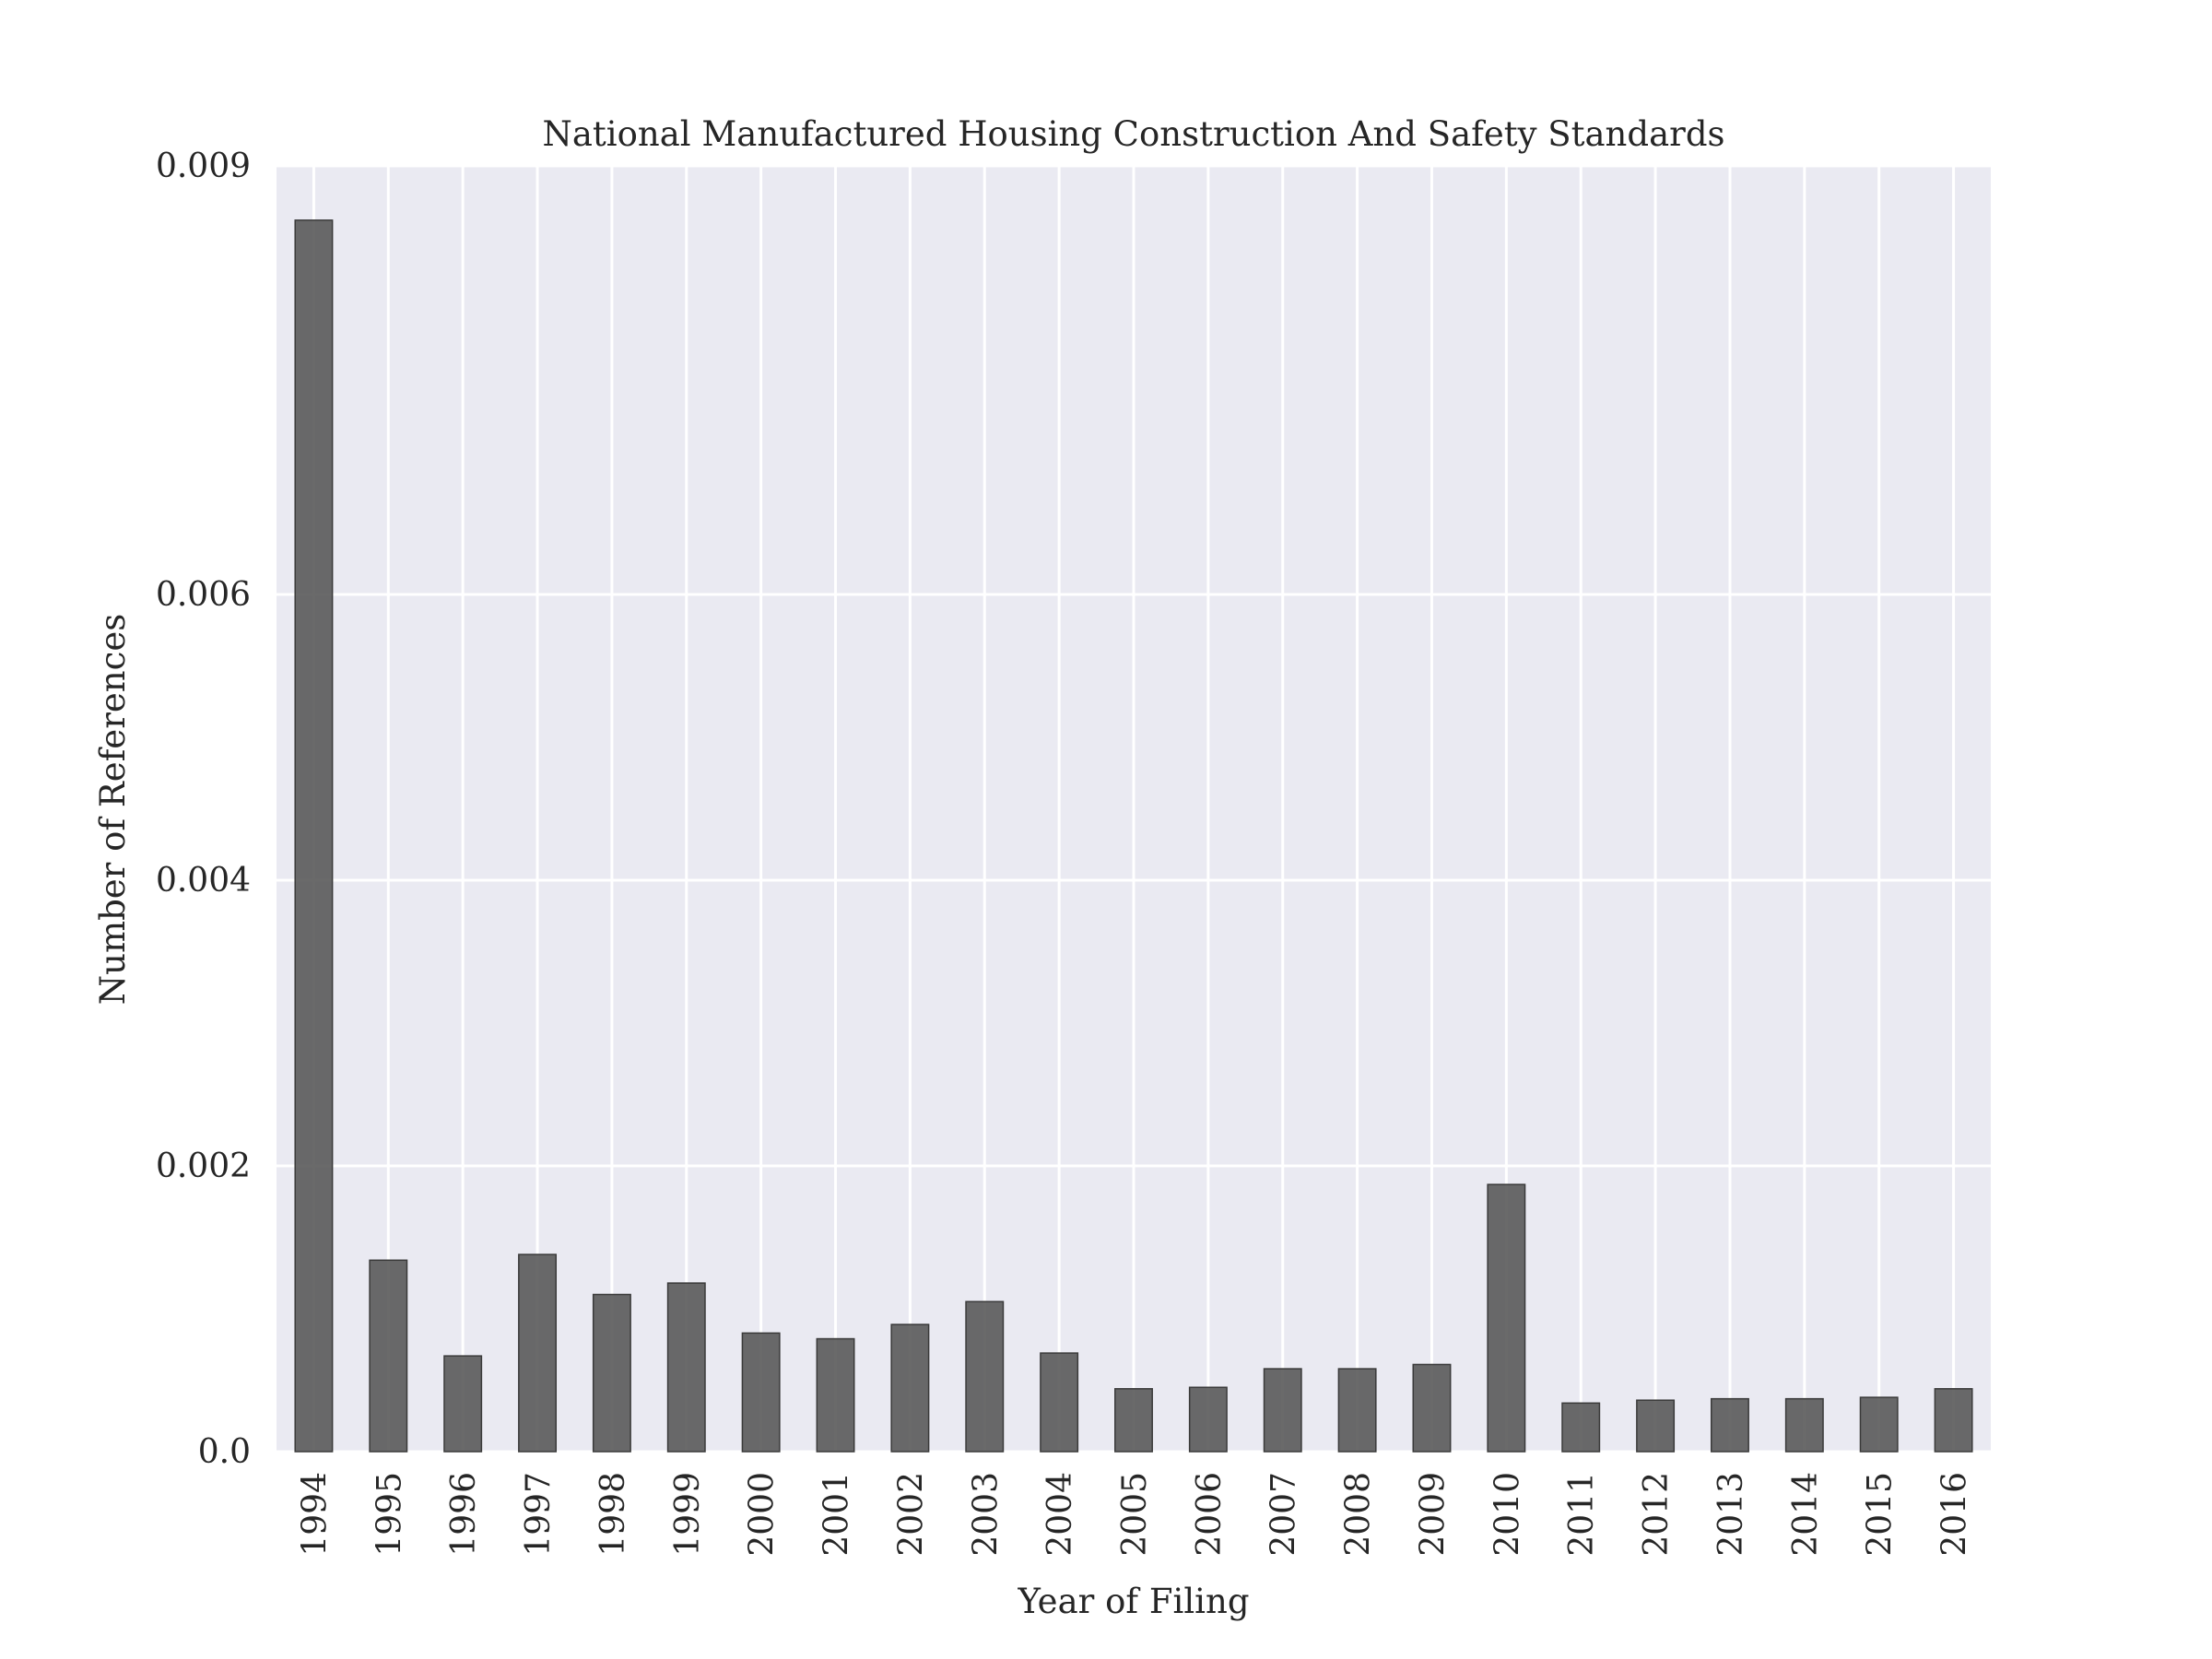  What do you see at coordinates (910, 1388) in the screenshot?
I see `bar-2002` at bounding box center [910, 1388].